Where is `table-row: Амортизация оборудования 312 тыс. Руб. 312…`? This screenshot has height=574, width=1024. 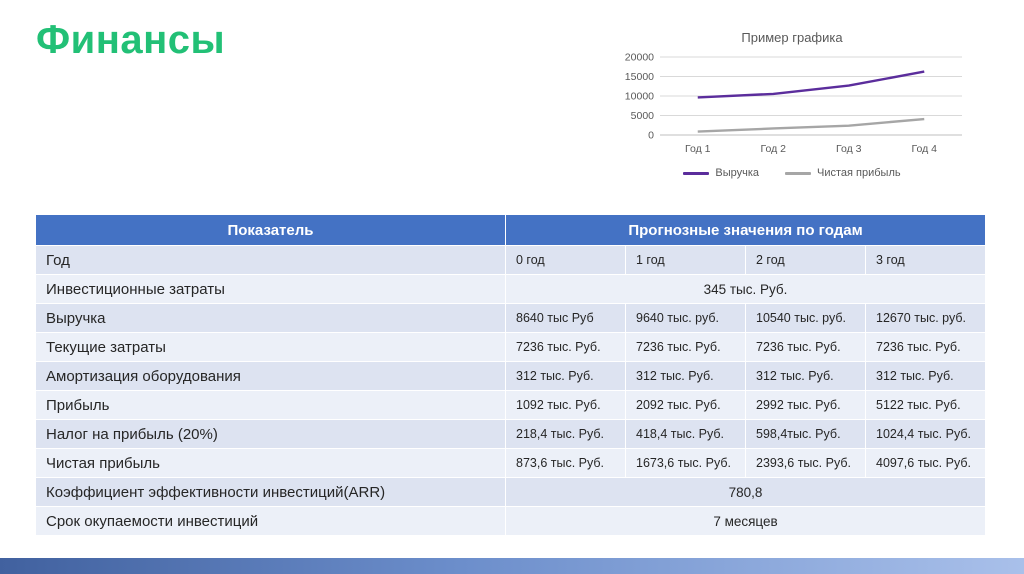
table-row: Амортизация оборудования 312 тыс. Руб. 312… is located at coordinates (511, 376).